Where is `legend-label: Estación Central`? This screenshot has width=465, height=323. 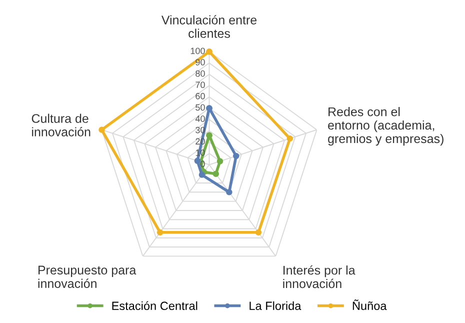 legend-label: Estación Central is located at coordinates (155, 305).